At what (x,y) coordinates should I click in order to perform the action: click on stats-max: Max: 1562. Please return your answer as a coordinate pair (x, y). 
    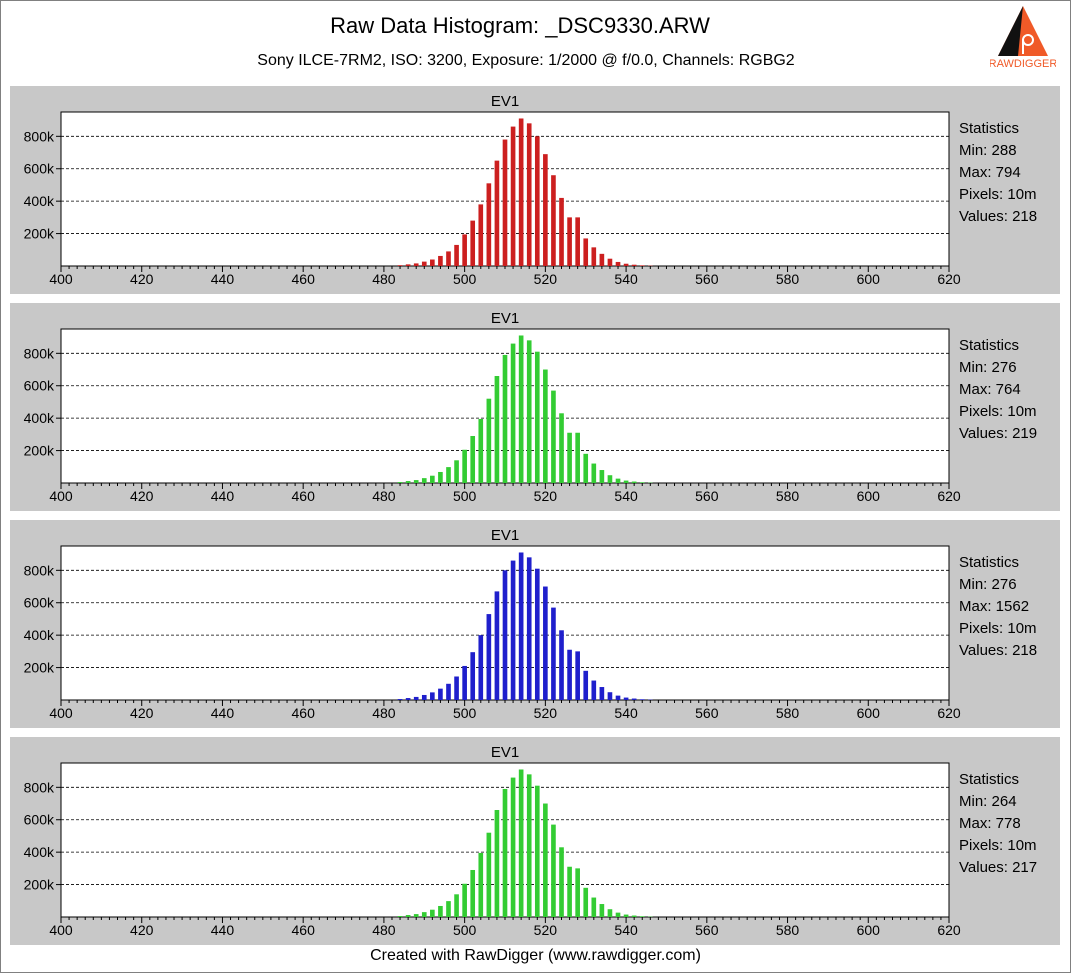
    Looking at the image, I should click on (994, 606).